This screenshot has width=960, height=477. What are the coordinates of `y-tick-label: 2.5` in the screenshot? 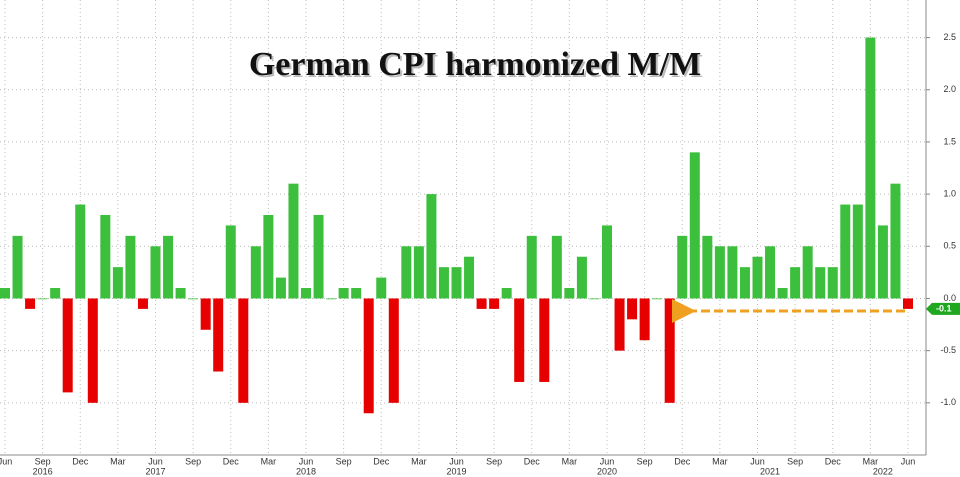 It's located at (949, 37).